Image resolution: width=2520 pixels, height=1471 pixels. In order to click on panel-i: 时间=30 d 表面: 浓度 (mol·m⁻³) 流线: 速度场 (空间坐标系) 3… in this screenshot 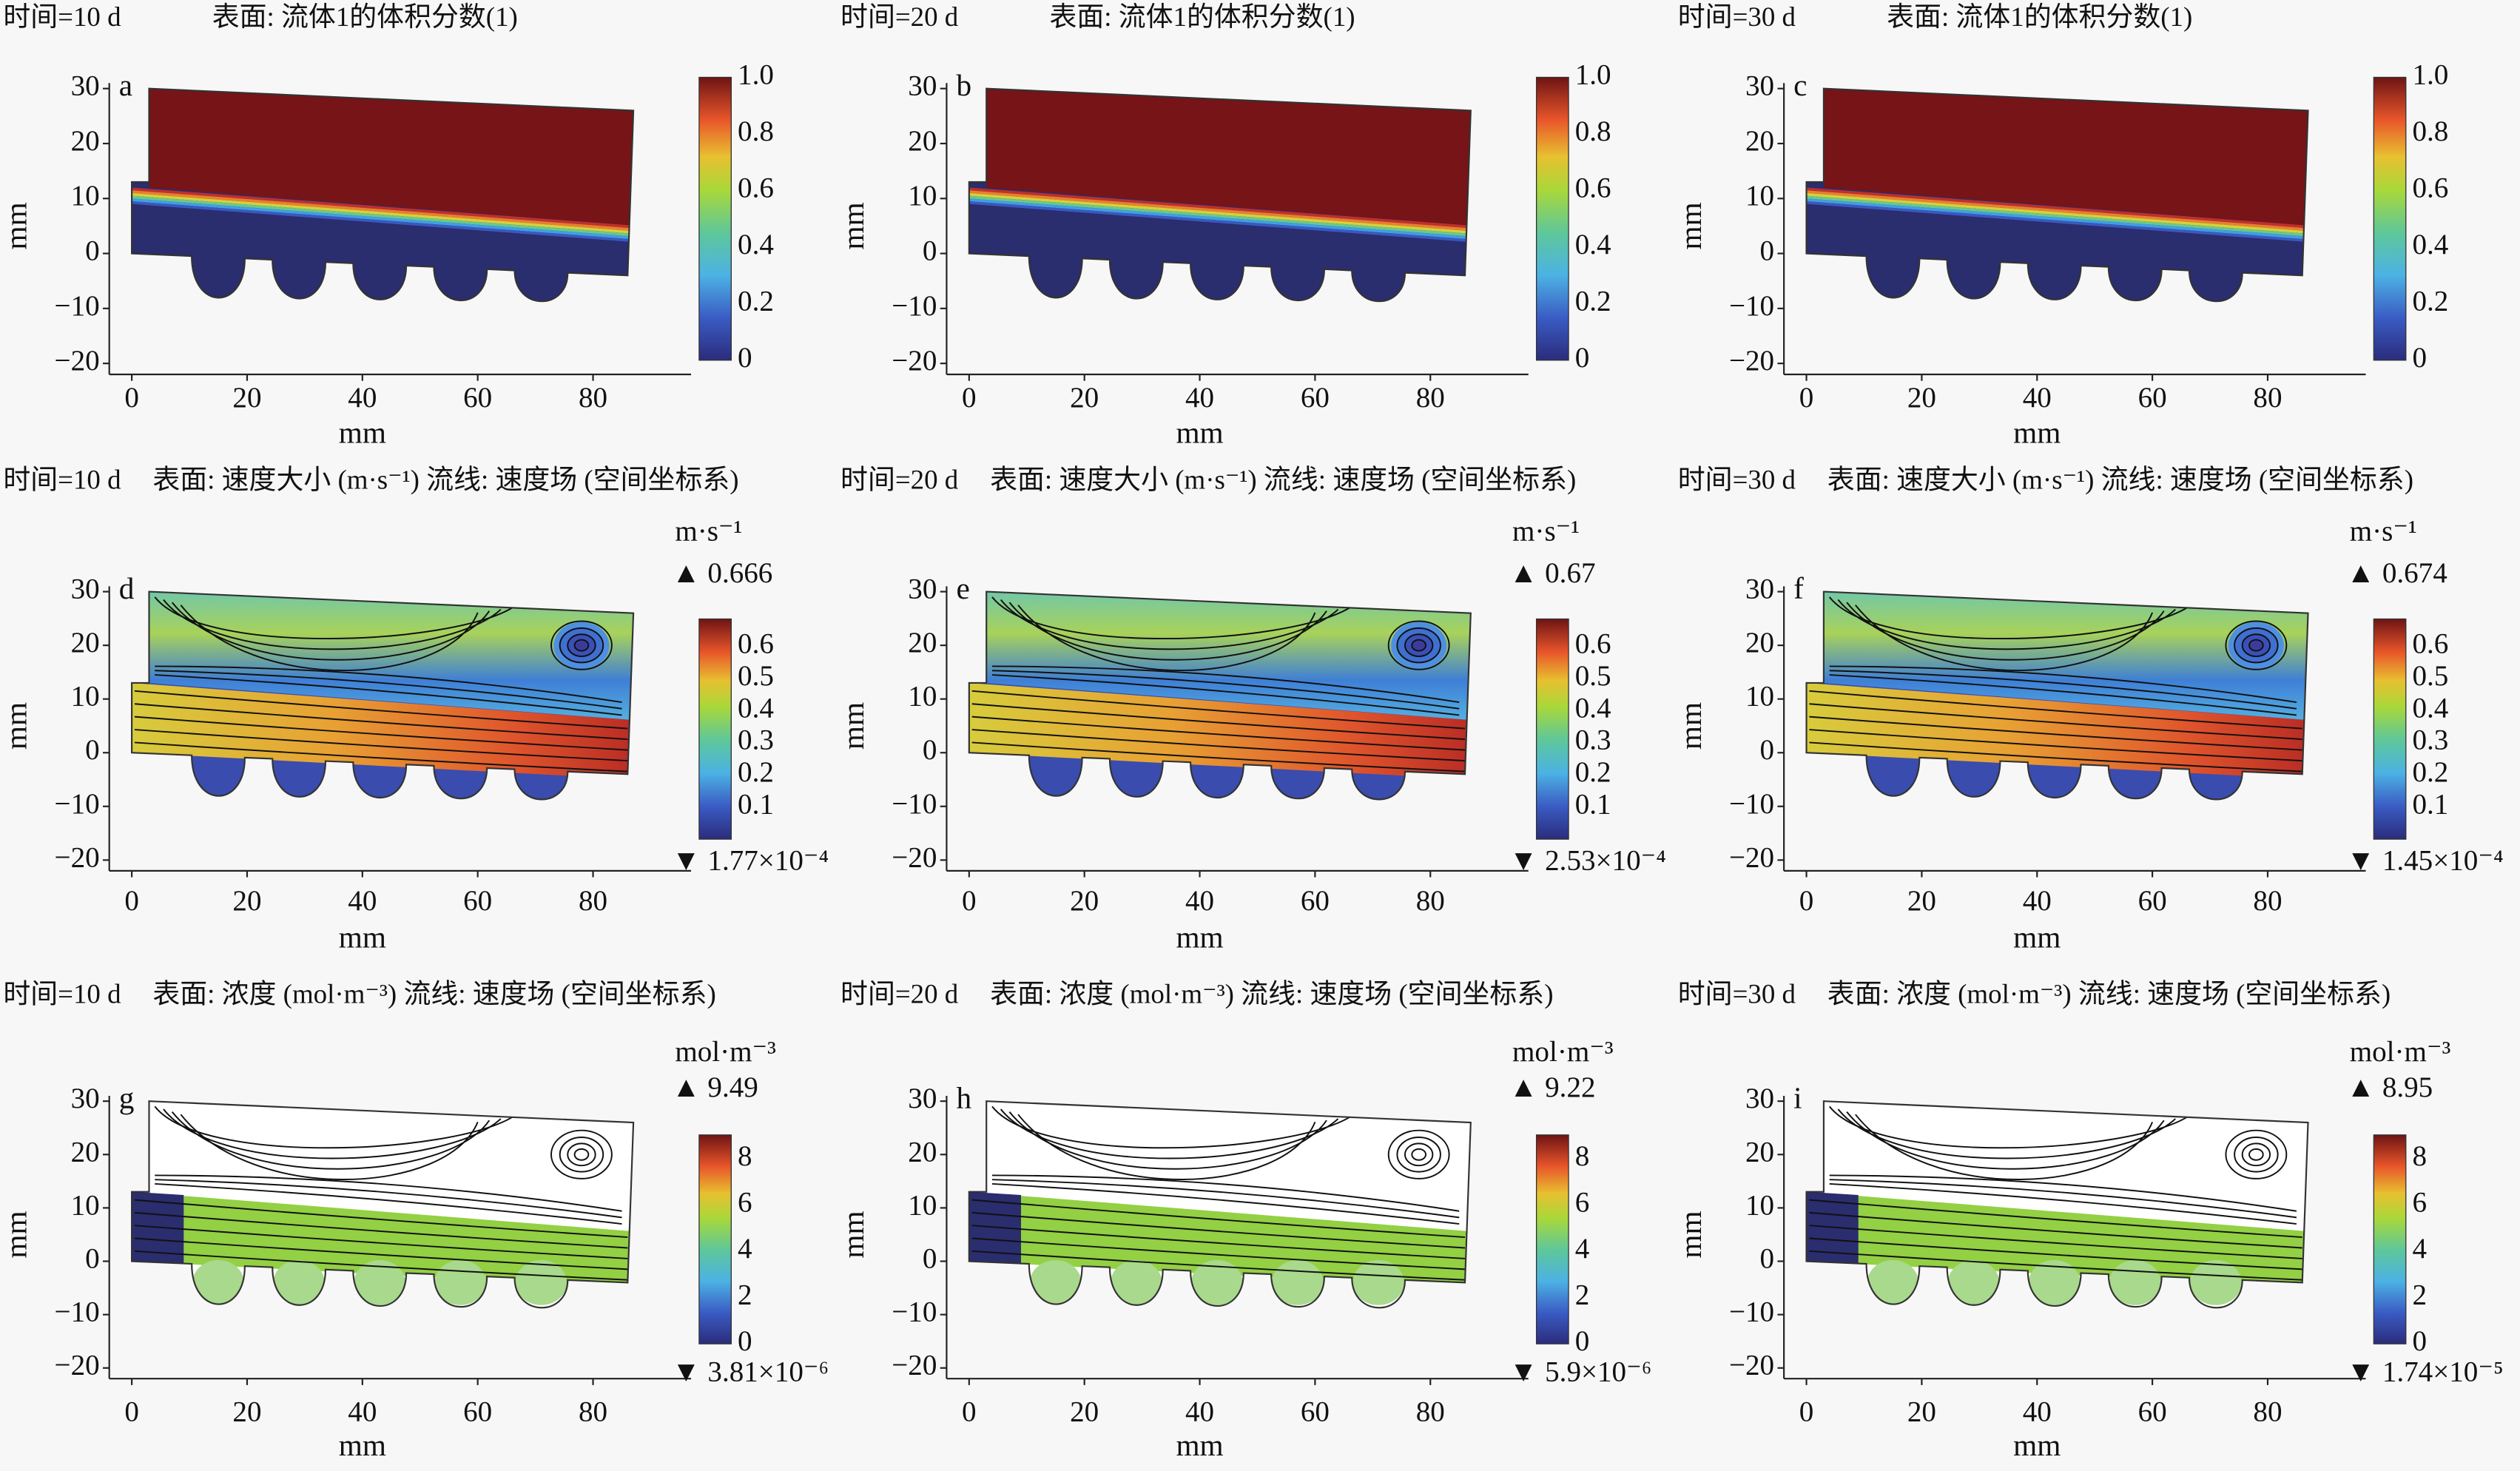, I will do `click(2089, 1219)`.